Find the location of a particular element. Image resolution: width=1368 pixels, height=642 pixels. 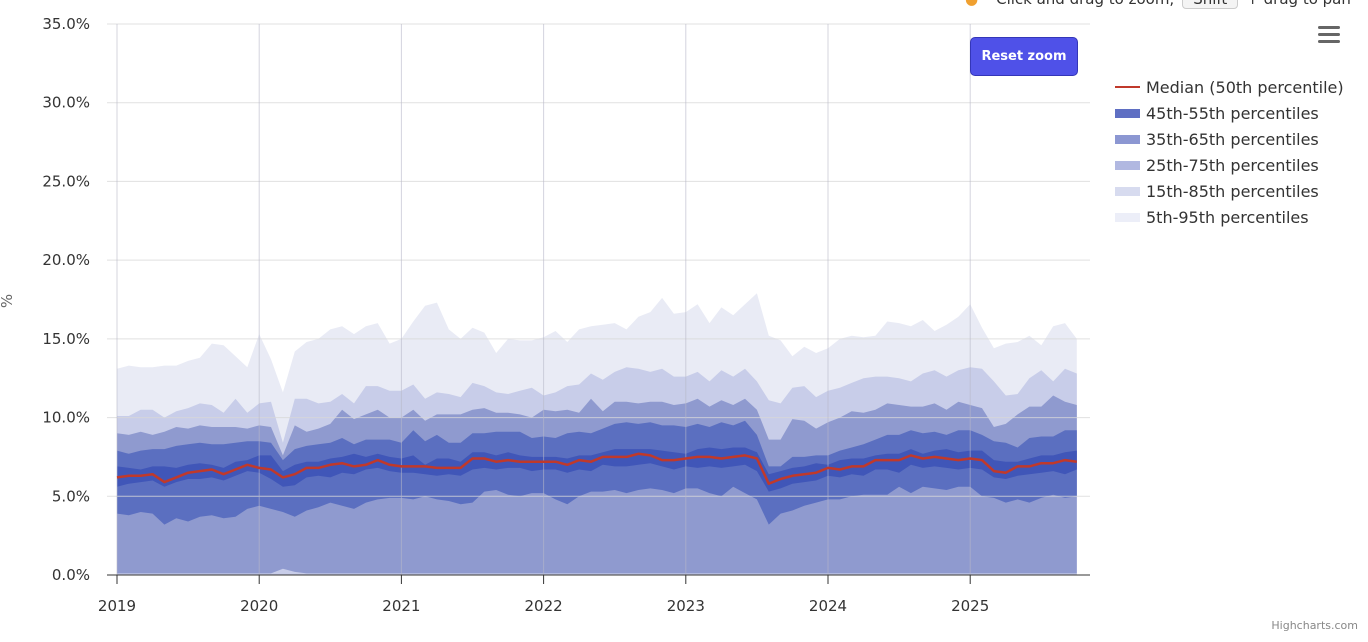

legend-line-symbol is located at coordinates (1127, 87).